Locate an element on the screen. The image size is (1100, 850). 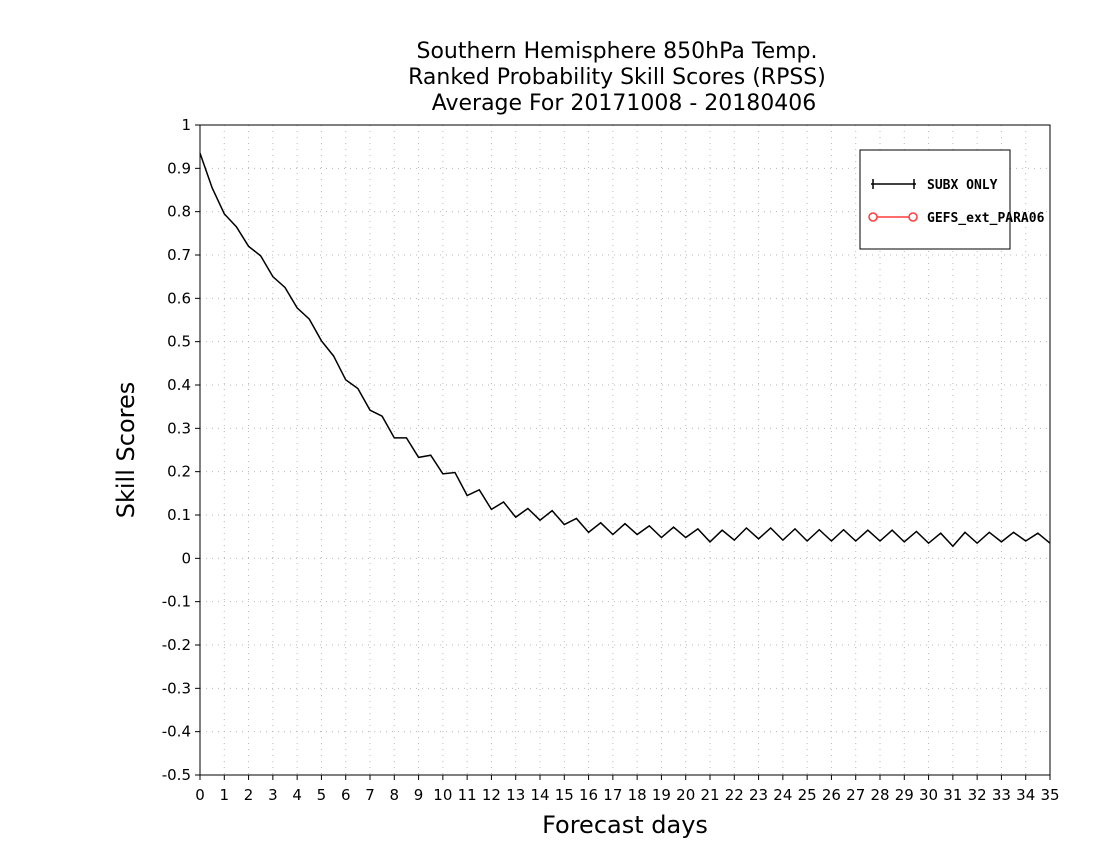
x-tick-label: 25 is located at coordinates (807, 795).